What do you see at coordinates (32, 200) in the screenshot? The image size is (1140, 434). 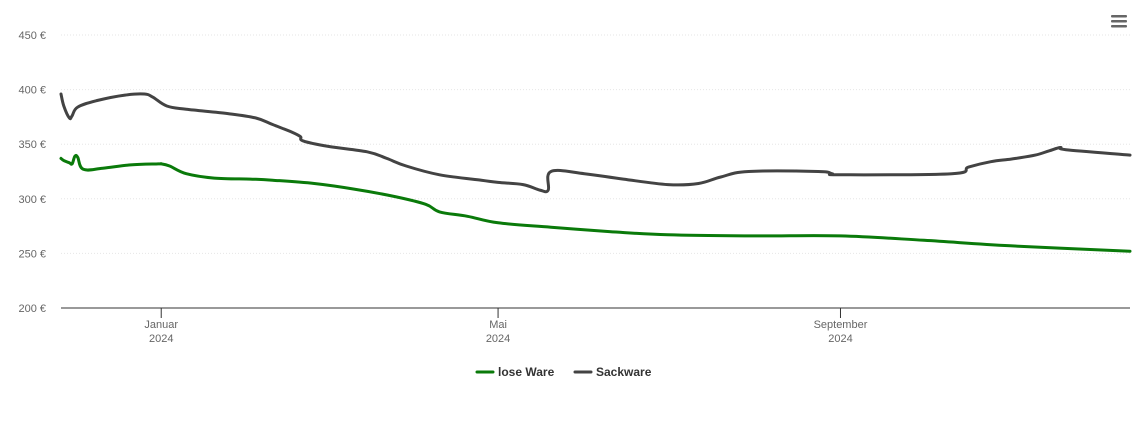 I see `y-tick-label: 300 €` at bounding box center [32, 200].